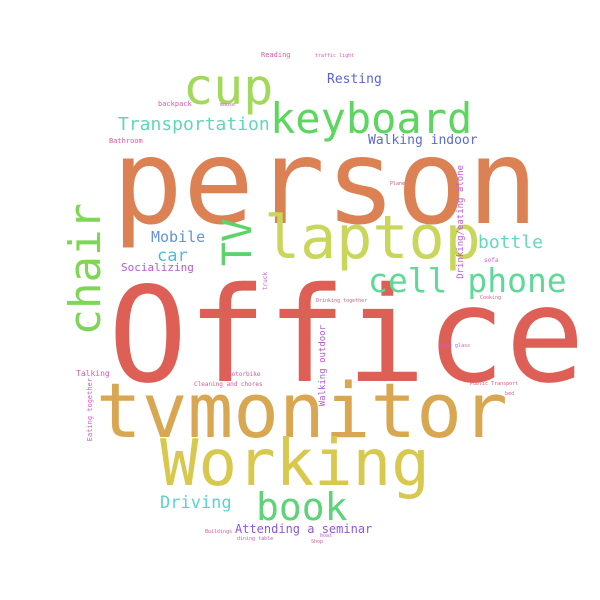  I want to click on word-truck: truck, so click(265, 281).